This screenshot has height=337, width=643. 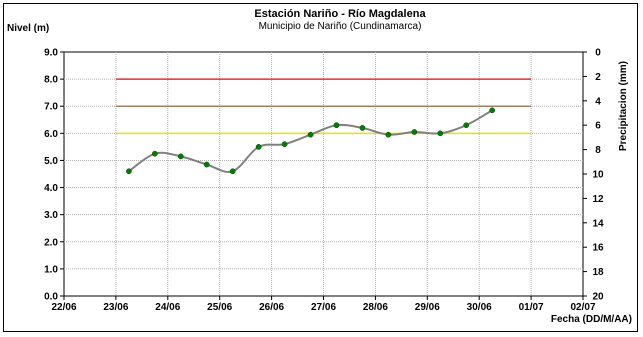 I want to click on x-tick-label: 23/06, so click(x=115, y=307).